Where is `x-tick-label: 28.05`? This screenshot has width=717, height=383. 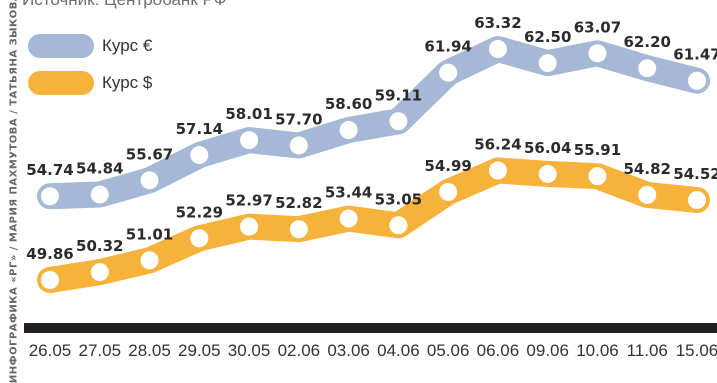 x-tick-label: 28.05 is located at coordinates (149, 349).